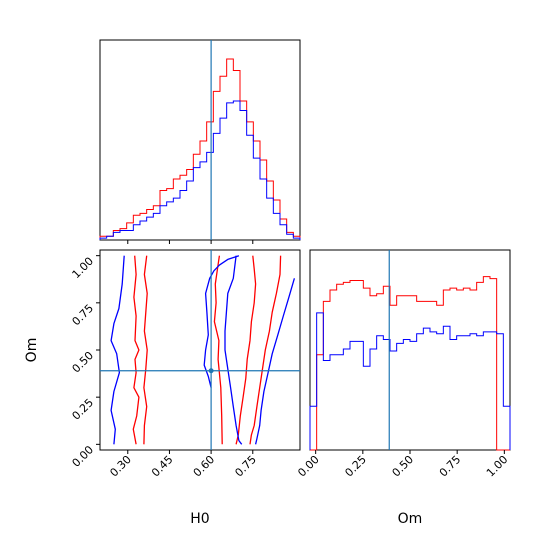 This screenshot has height=550, width=550. What do you see at coordinates (162, 466) in the screenshot?
I see `joint-x-tick-label: 0.45` at bounding box center [162, 466].